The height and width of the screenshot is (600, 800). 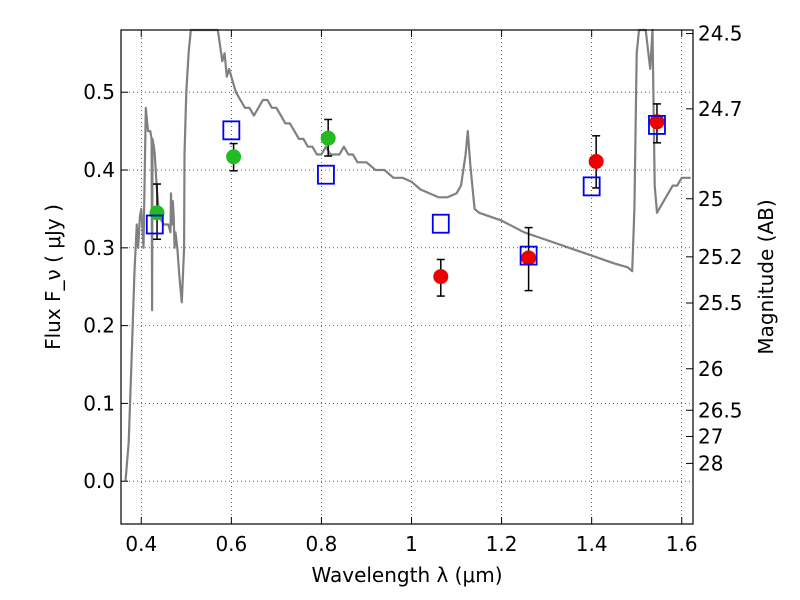 I want to click on x-tick-label: 1.4, so click(x=592, y=544).